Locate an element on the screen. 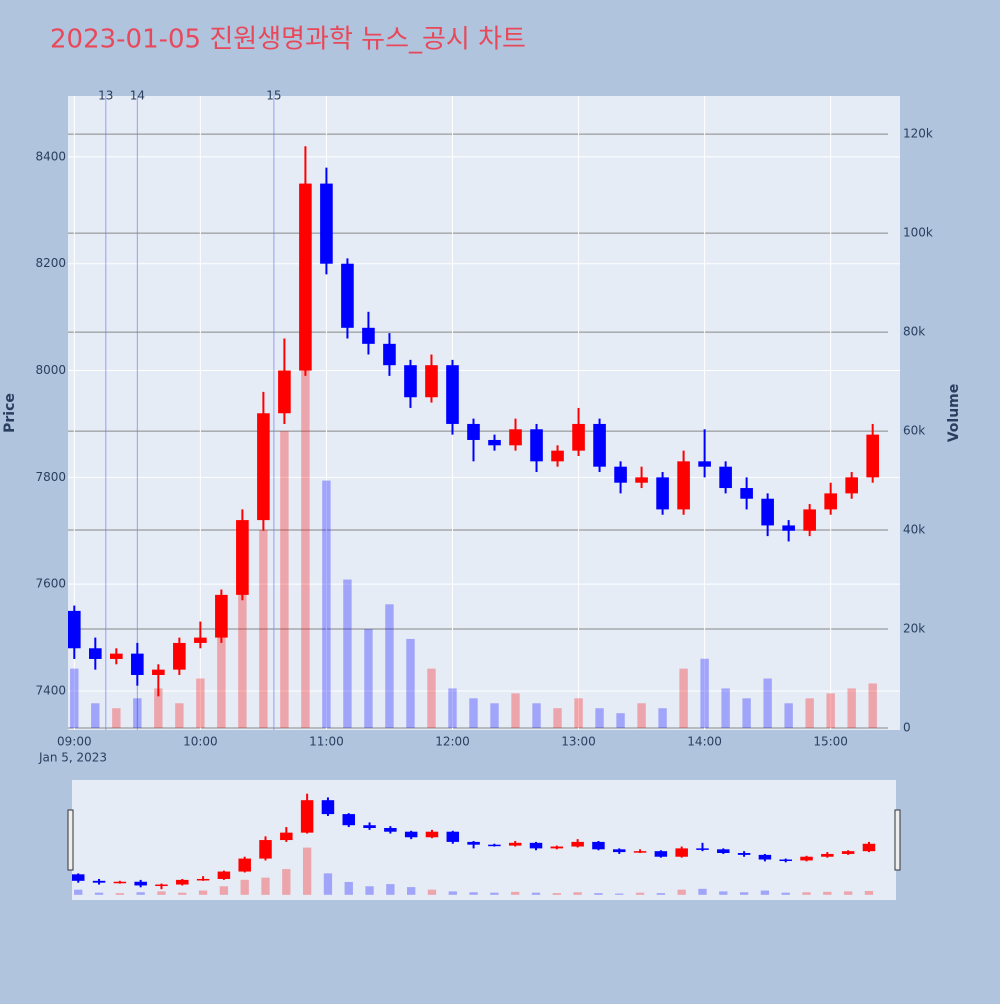  y2-tick-label: 100k is located at coordinates (918, 233).